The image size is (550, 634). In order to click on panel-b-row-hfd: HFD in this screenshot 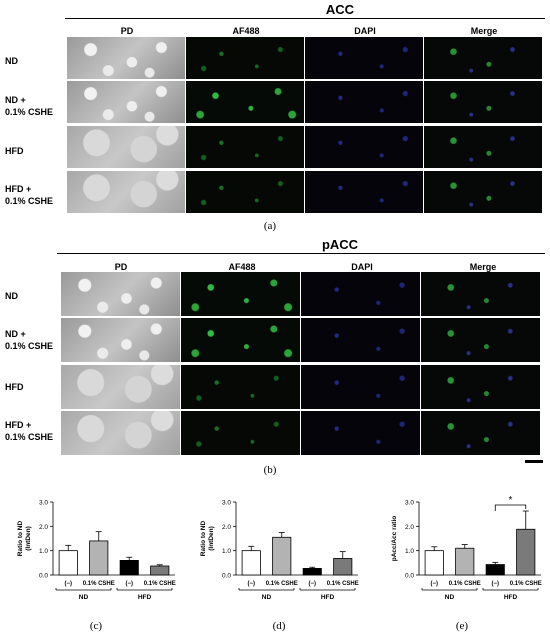, I will do `click(14, 387)`.